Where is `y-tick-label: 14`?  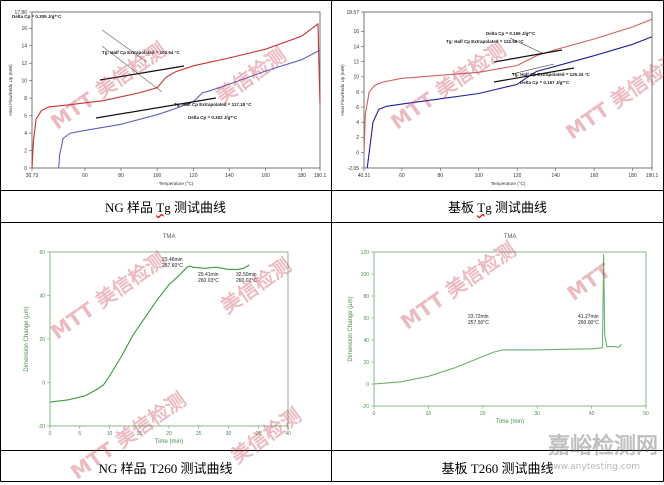
y-tick-label: 14 is located at coordinates (356, 47).